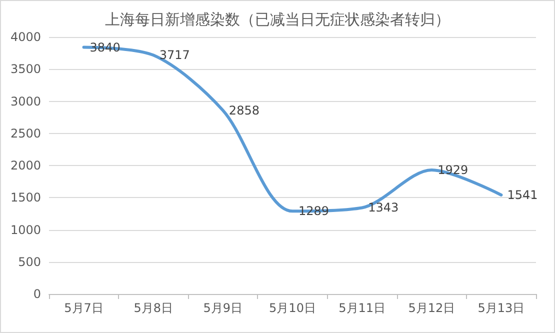 This screenshot has width=555, height=333. What do you see at coordinates (244, 110) in the screenshot?
I see `data-label: 2858` at bounding box center [244, 110].